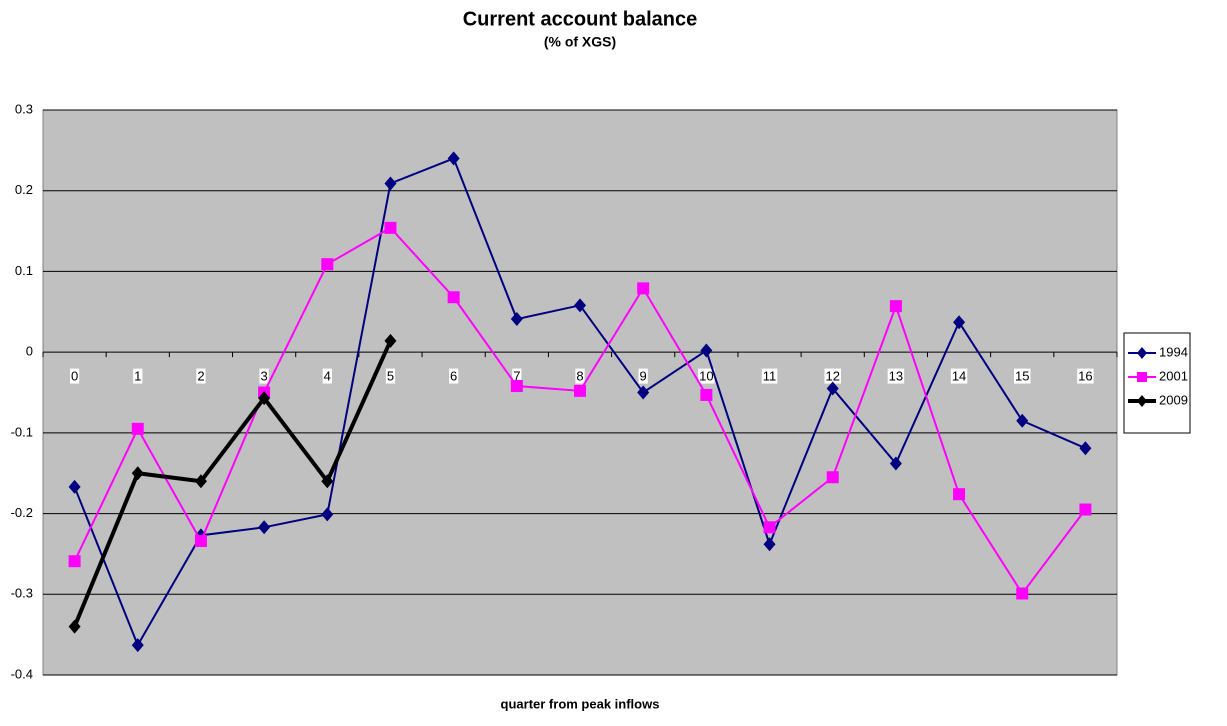  I want to click on legend-label: 2001, so click(1173, 375).